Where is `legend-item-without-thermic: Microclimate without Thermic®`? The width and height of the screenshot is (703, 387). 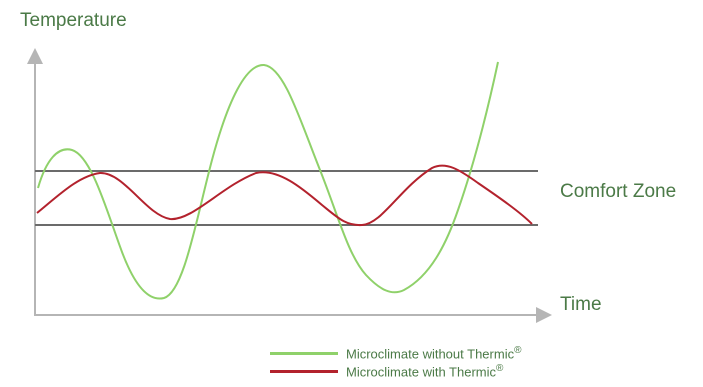 legend-item-without-thermic: Microclimate without Thermic® is located at coordinates (395, 353).